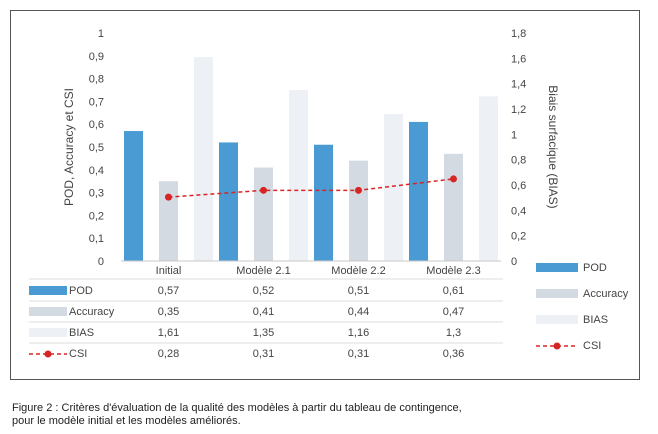 The width and height of the screenshot is (658, 434). I want to click on legend-label: BIAS, so click(595, 320).